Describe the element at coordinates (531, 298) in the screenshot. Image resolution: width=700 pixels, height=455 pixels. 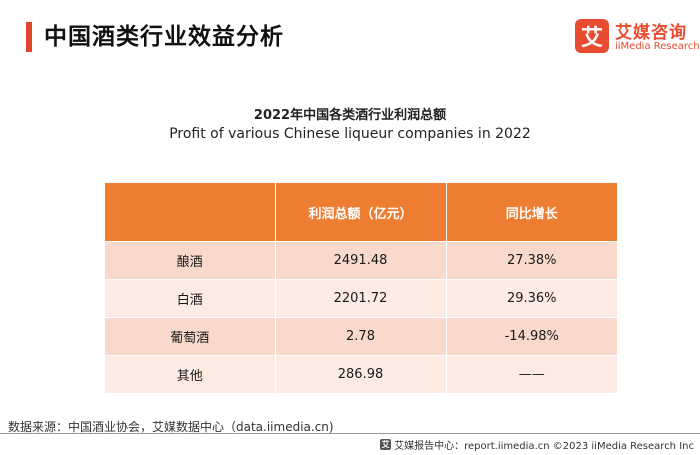
I see `cell-growth: 29.36%` at that location.